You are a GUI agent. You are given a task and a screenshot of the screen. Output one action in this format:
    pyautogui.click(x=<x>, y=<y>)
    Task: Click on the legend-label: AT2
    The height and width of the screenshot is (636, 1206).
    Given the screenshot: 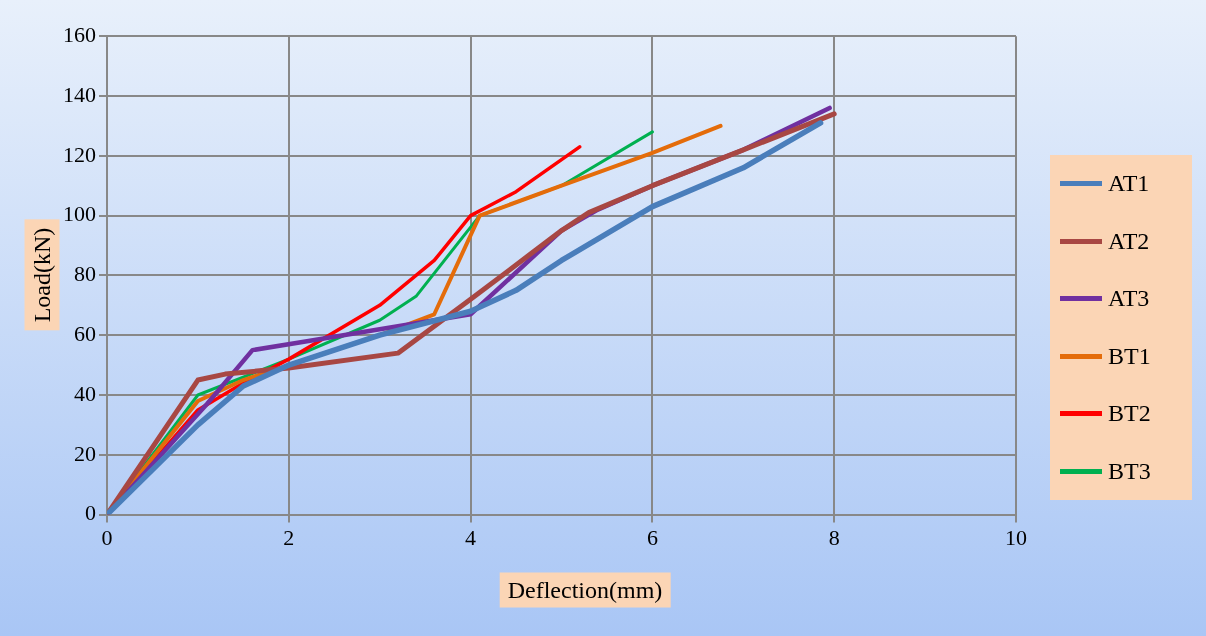 What is the action you would take?
    pyautogui.click(x=1129, y=241)
    